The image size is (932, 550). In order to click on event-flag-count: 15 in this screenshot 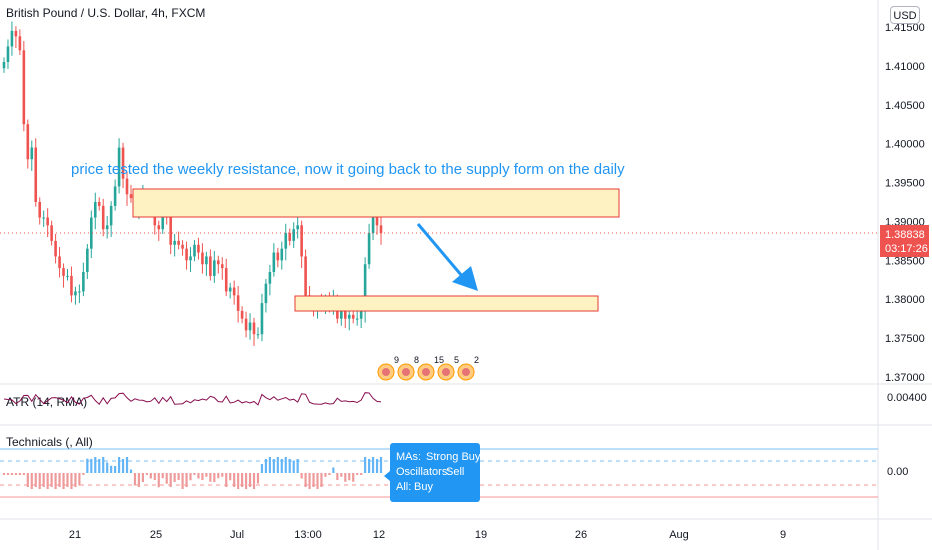, I will do `click(439, 360)`.